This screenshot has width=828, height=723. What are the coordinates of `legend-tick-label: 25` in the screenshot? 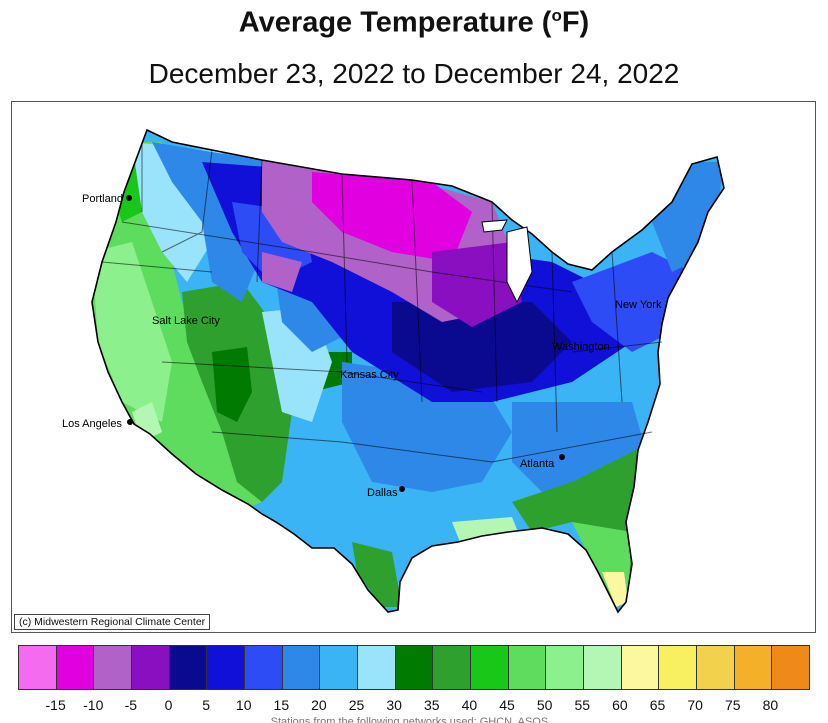 It's located at (356, 705).